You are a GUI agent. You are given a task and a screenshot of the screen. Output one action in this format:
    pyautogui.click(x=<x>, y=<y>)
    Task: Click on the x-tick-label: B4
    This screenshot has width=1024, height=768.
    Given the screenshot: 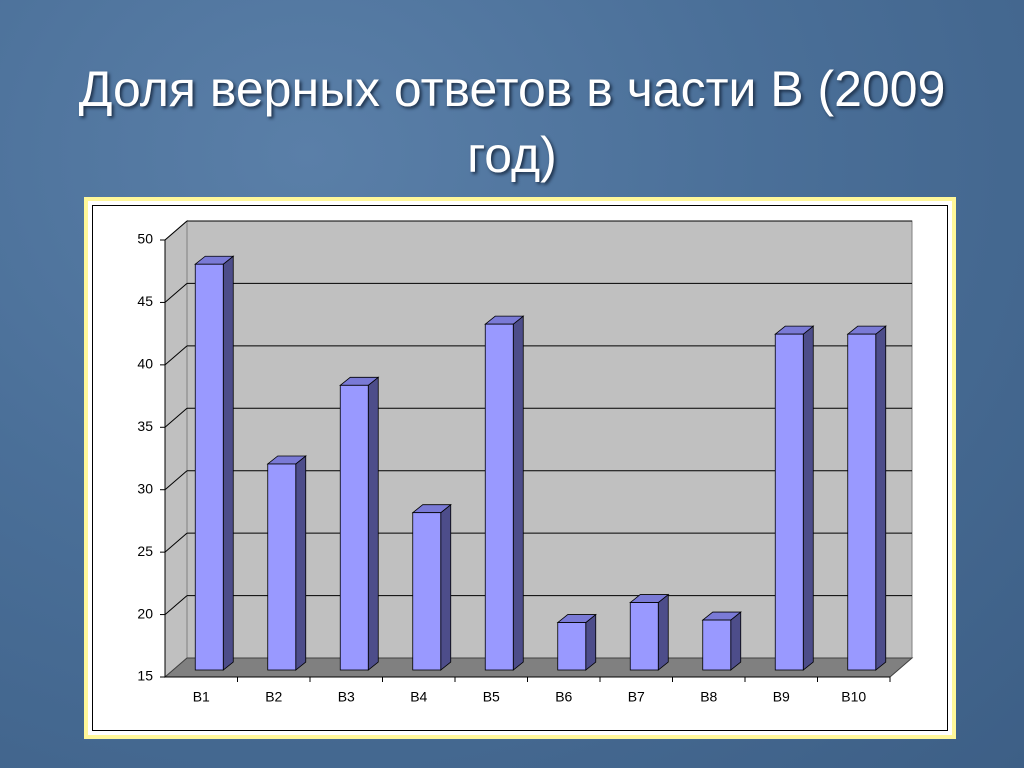 What is the action you would take?
    pyautogui.click(x=418, y=697)
    